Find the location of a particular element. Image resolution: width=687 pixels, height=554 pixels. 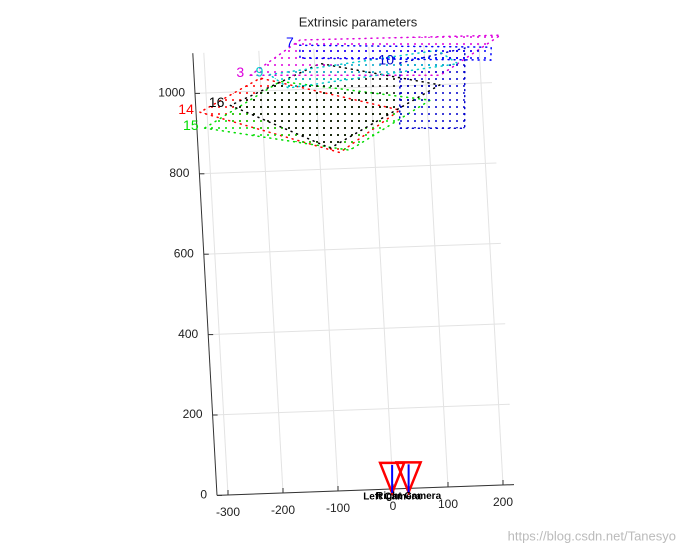

x-tick-label: 0 is located at coordinates (393, 506).